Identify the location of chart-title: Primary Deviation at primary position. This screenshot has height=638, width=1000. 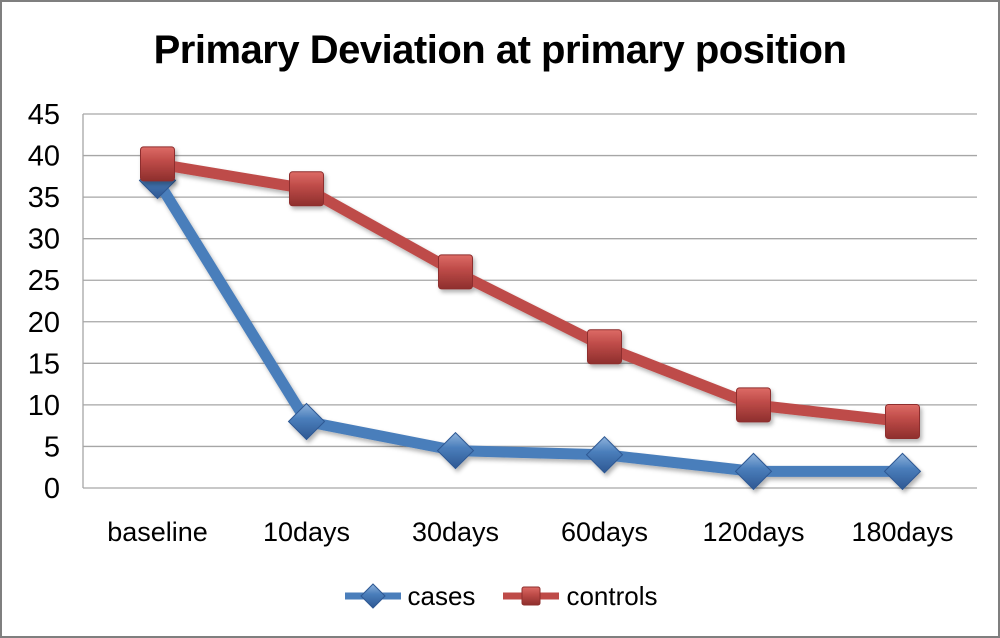
(500, 50).